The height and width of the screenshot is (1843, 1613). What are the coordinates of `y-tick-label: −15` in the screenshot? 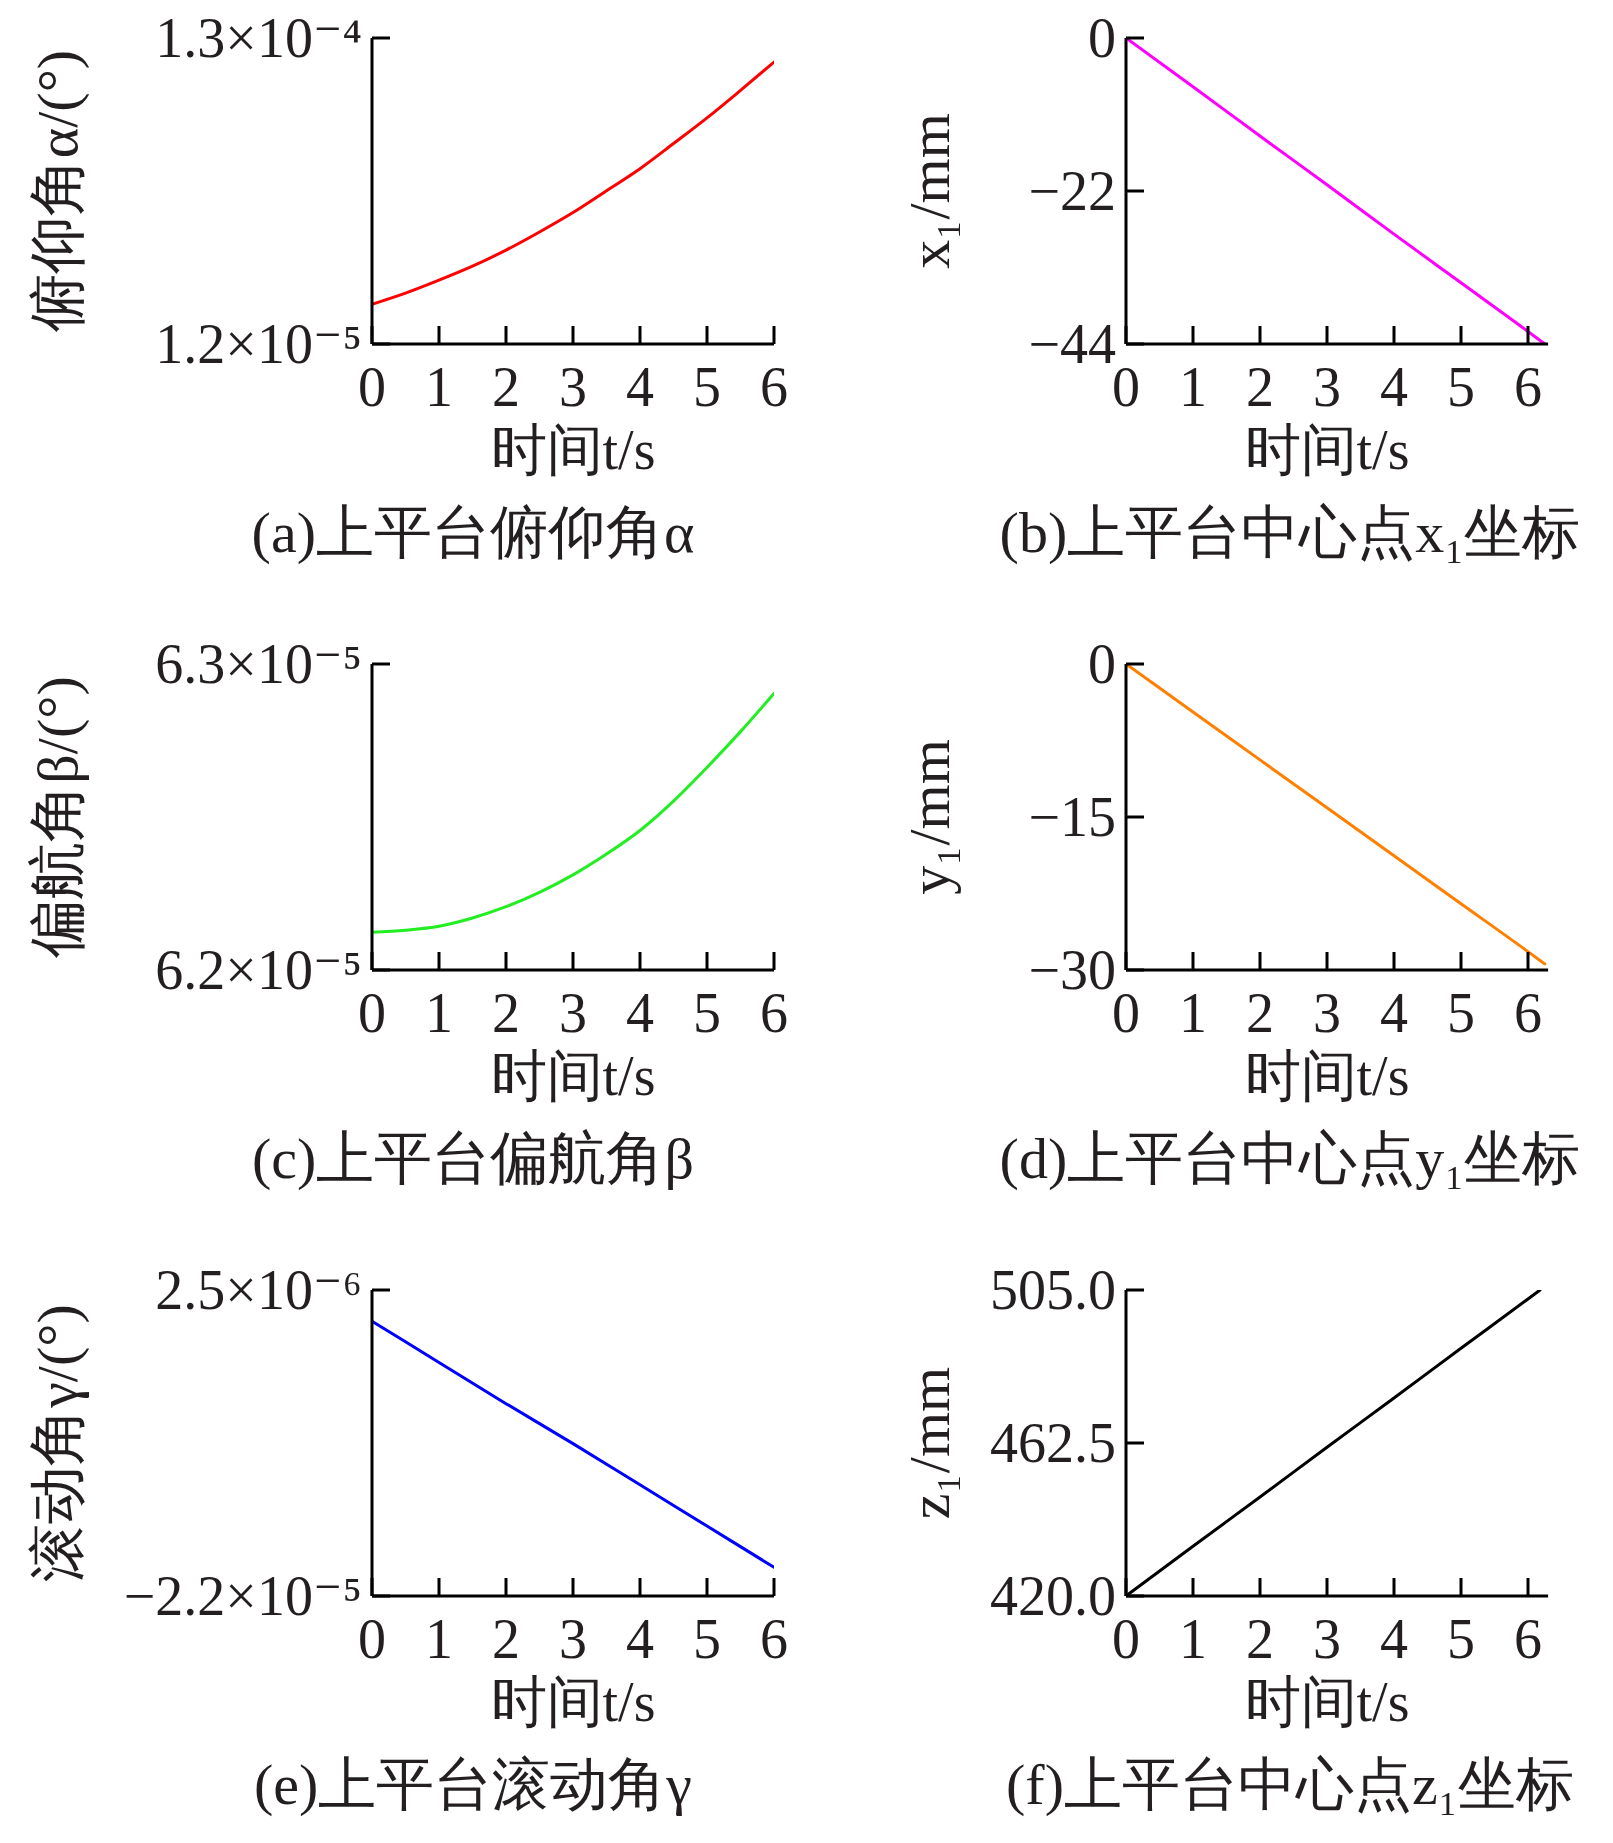 It's located at (1072, 817).